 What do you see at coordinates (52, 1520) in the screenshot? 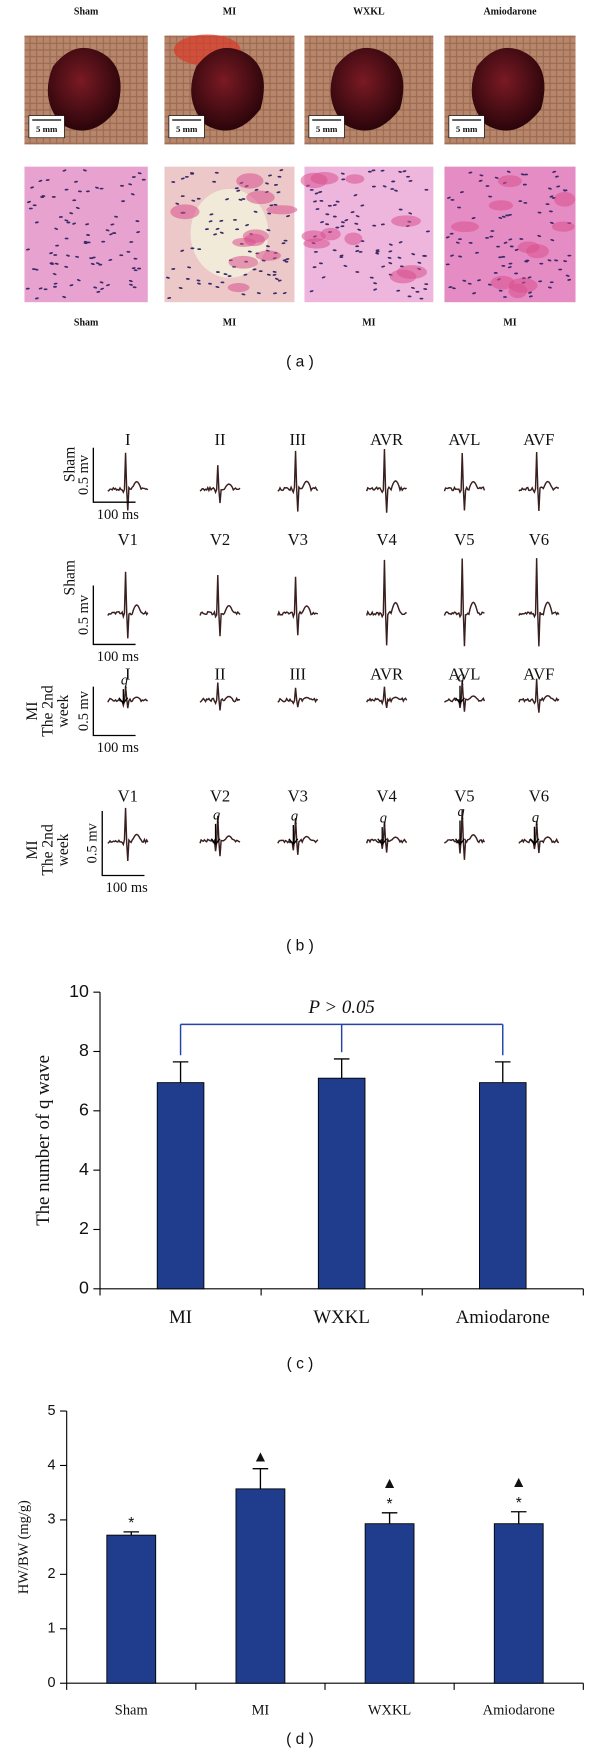
I see `y-tick-label: 3` at bounding box center [52, 1520].